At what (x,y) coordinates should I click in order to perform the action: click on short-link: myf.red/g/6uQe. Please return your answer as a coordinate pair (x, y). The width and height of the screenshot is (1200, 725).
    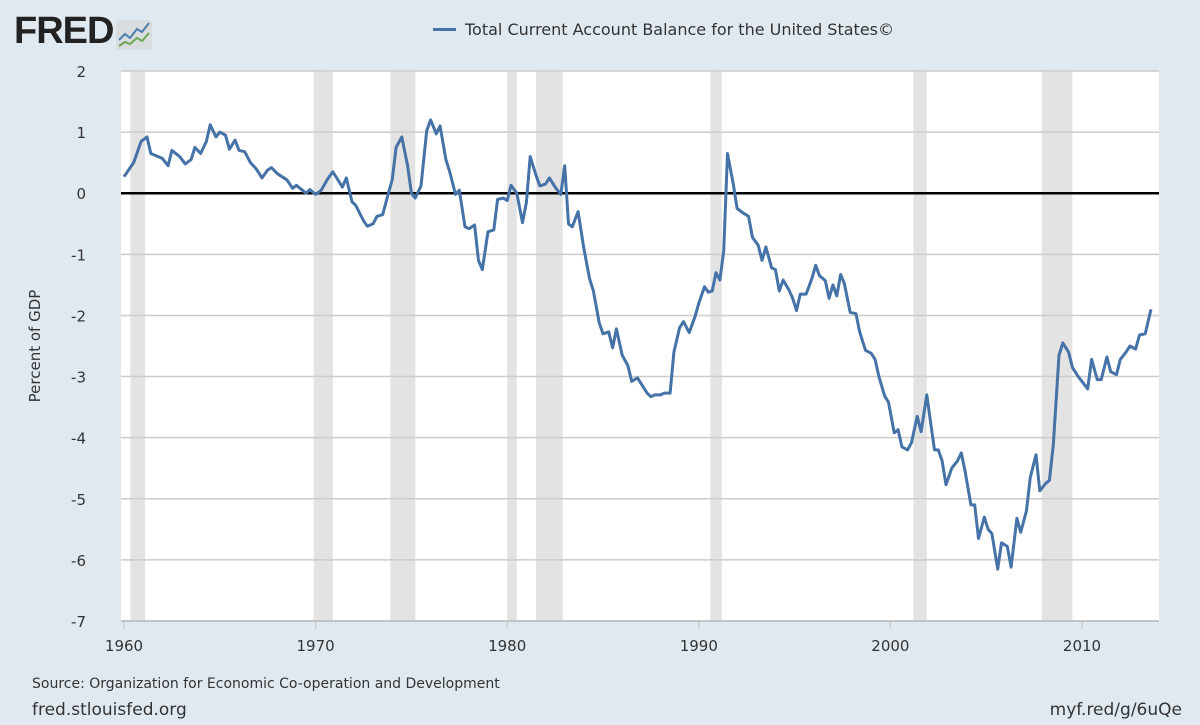
    Looking at the image, I should click on (1115, 710).